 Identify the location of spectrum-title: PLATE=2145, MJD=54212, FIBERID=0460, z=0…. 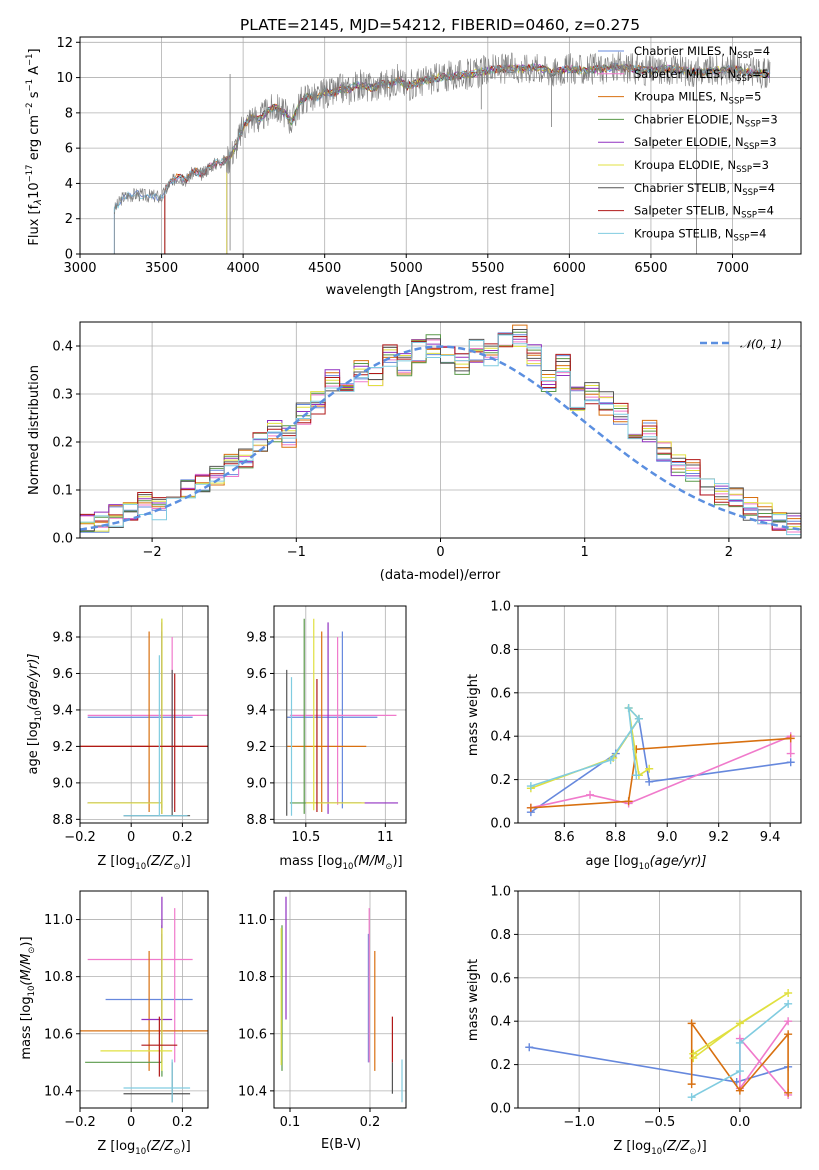
(440, 25).